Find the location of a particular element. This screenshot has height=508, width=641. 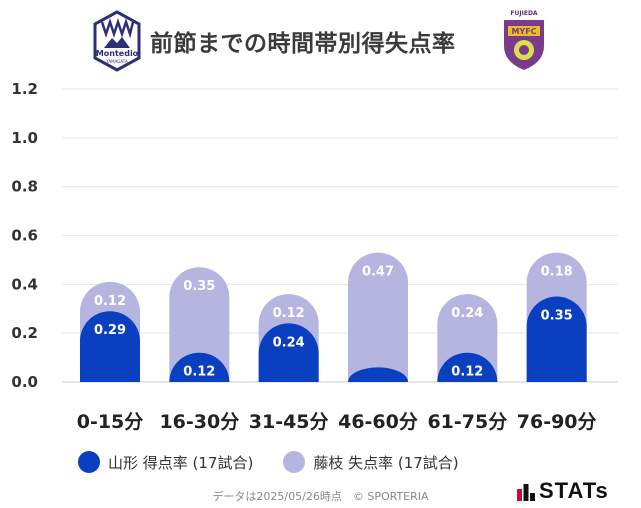

data-source-note: データは2025/05/26時点 © SPORTERIA is located at coordinates (320, 496).